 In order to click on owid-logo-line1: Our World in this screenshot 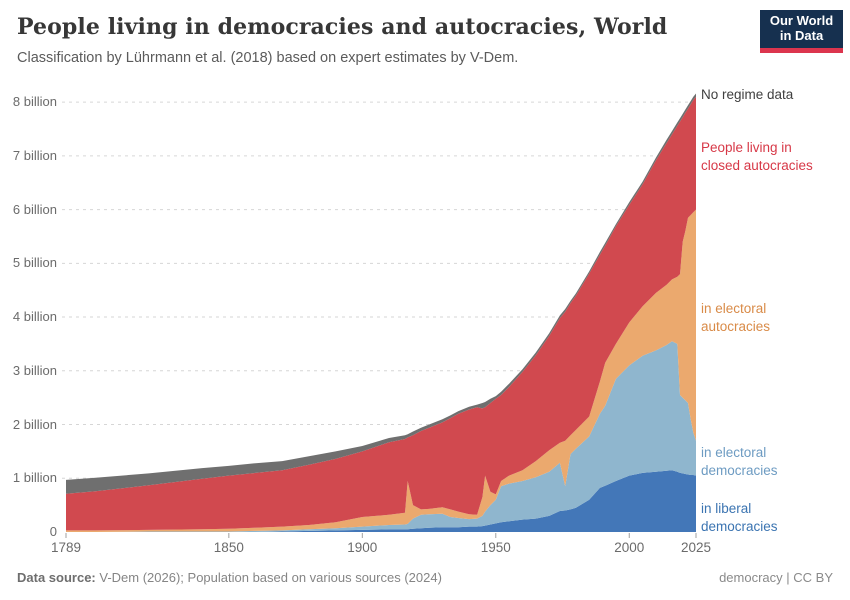, I will do `click(801, 20)`.